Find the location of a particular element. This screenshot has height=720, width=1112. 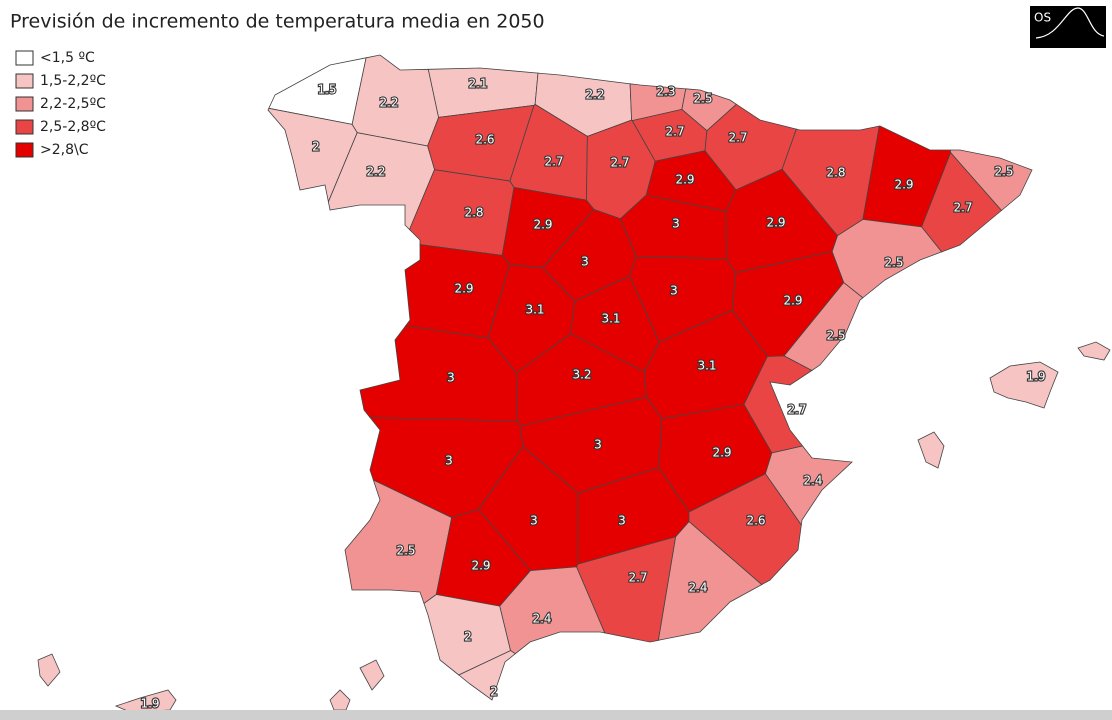

logo-text: OS is located at coordinates (1042, 18).